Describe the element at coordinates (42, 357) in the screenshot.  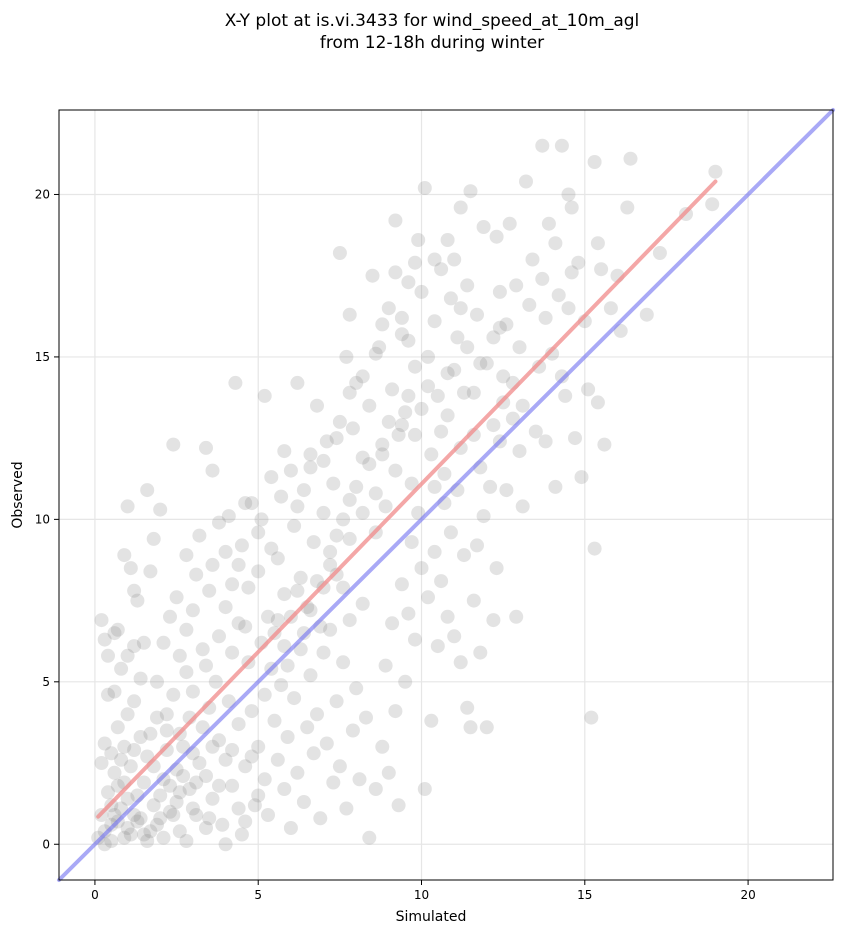
I see `y-tick-label: 15` at that location.